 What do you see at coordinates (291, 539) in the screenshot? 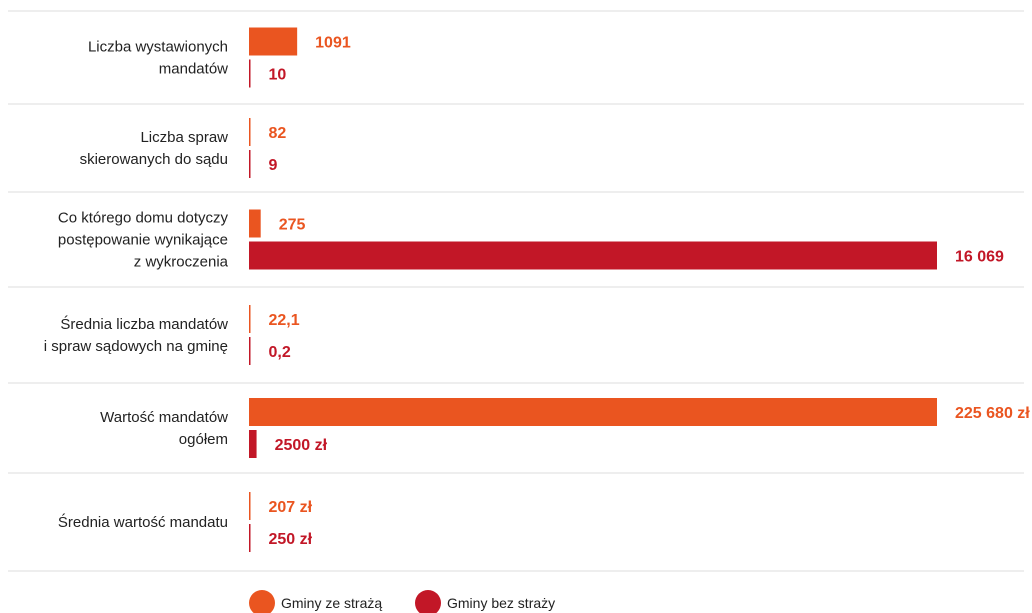
I see `value-label-without-guard: 250 zł` at bounding box center [291, 539].